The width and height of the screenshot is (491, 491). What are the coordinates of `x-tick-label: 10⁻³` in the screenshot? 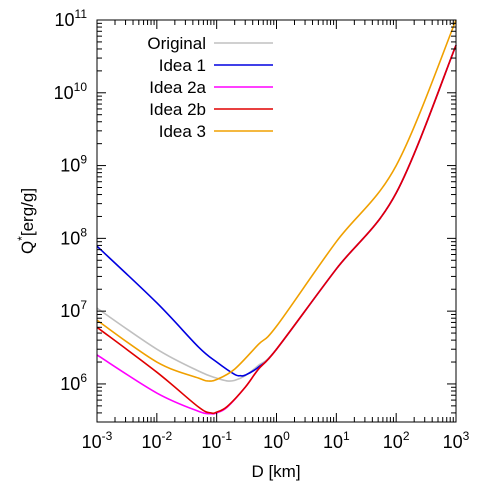 It's located at (97, 440).